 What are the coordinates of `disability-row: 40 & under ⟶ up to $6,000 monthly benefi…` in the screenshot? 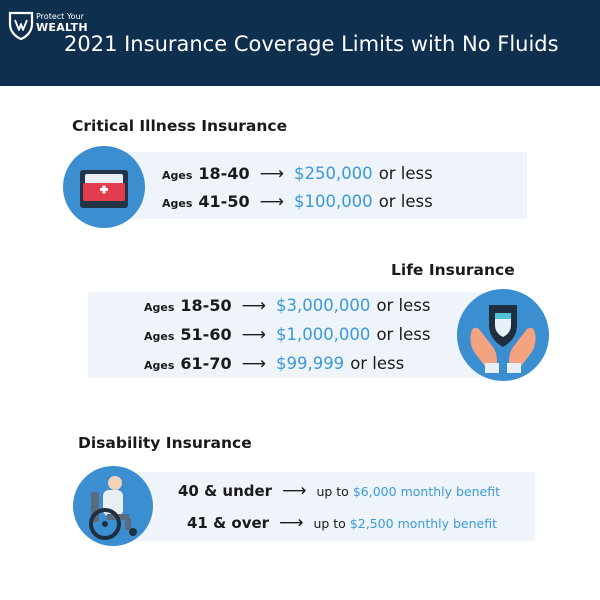 It's located at (339, 491).